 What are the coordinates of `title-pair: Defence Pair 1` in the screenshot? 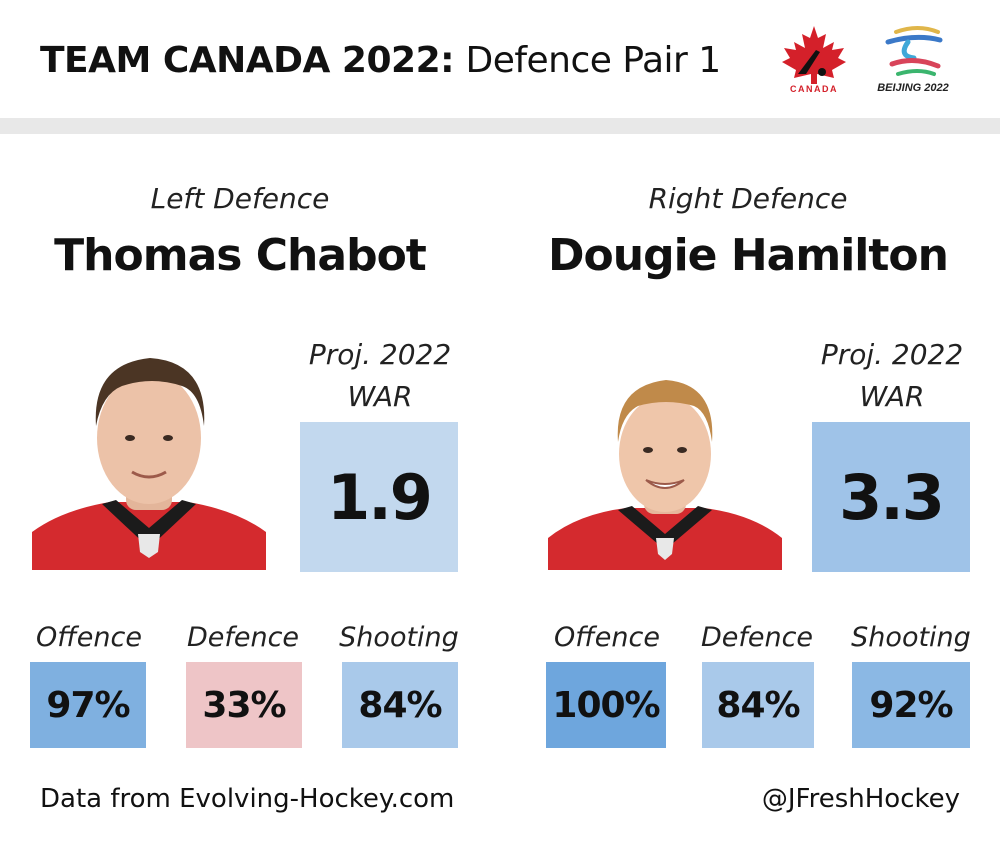 It's located at (593, 60).